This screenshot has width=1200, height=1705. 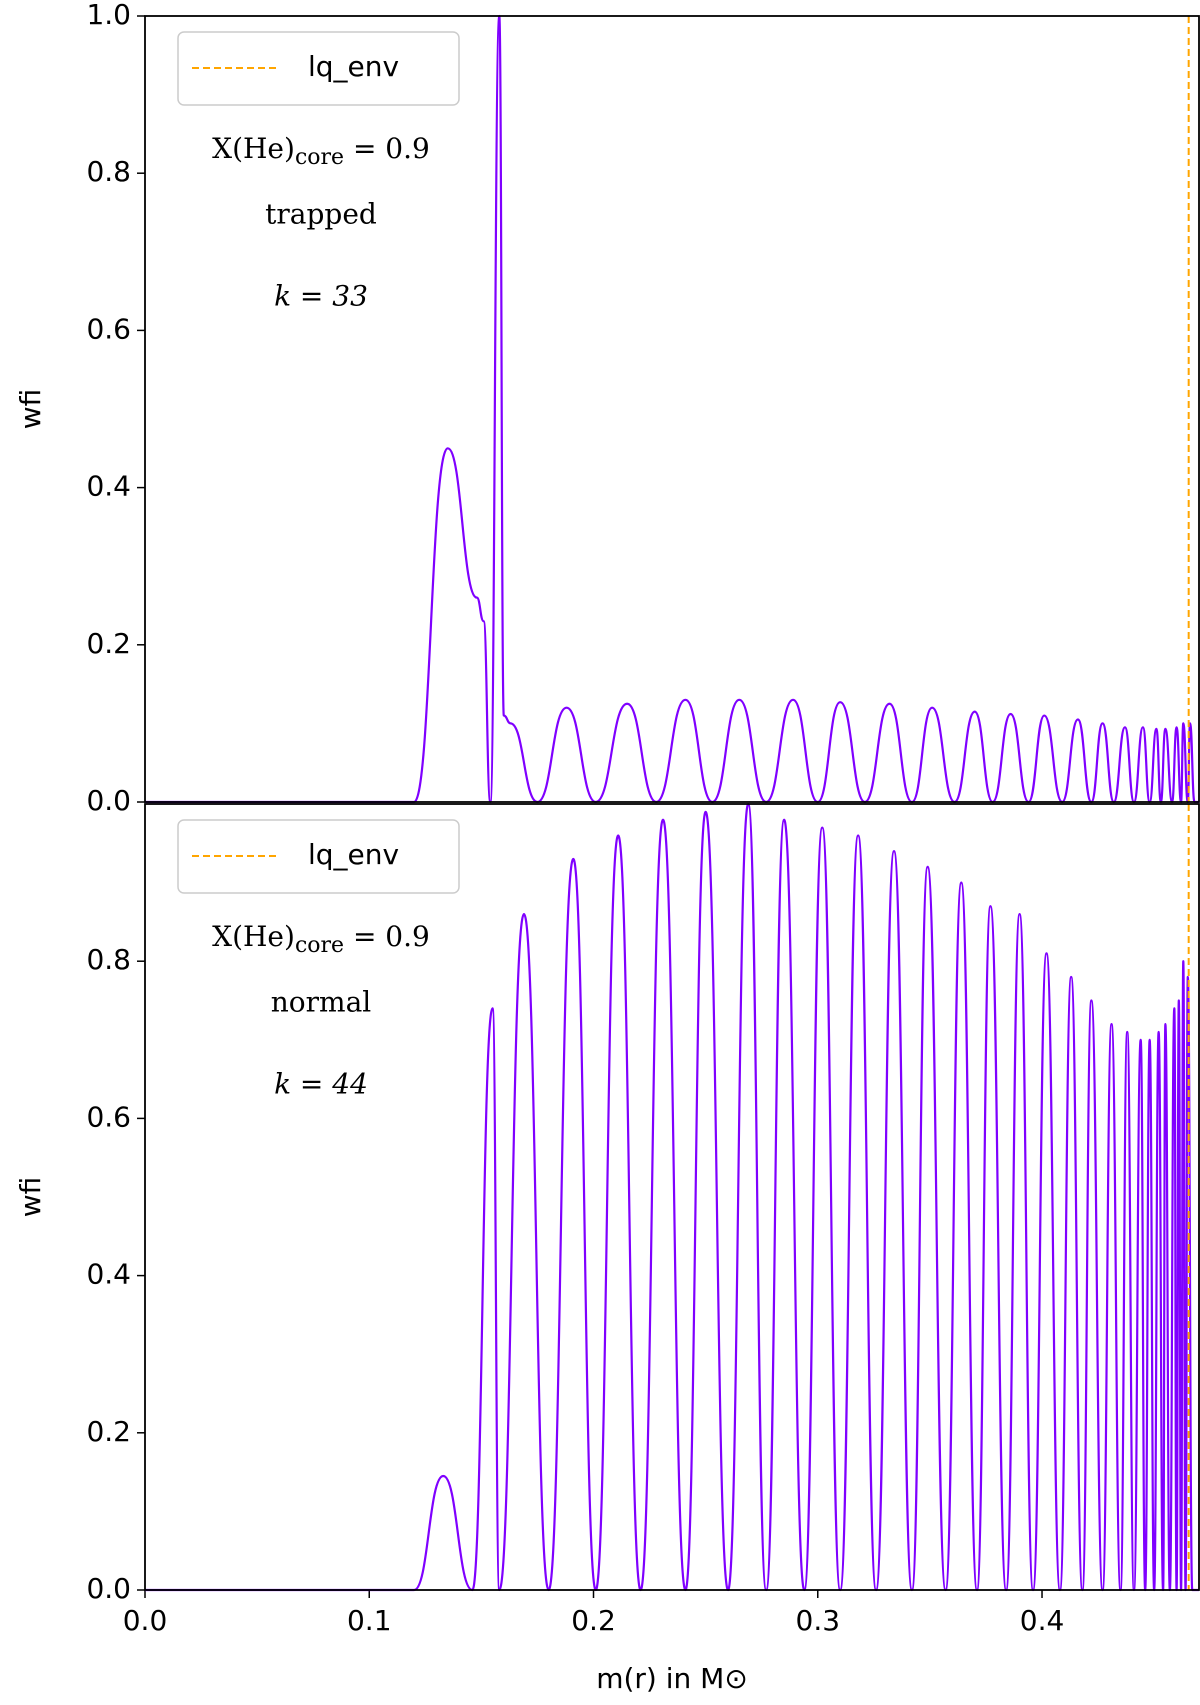 What do you see at coordinates (145, 1620) in the screenshot?
I see `x-tick-label: 0.0` at bounding box center [145, 1620].